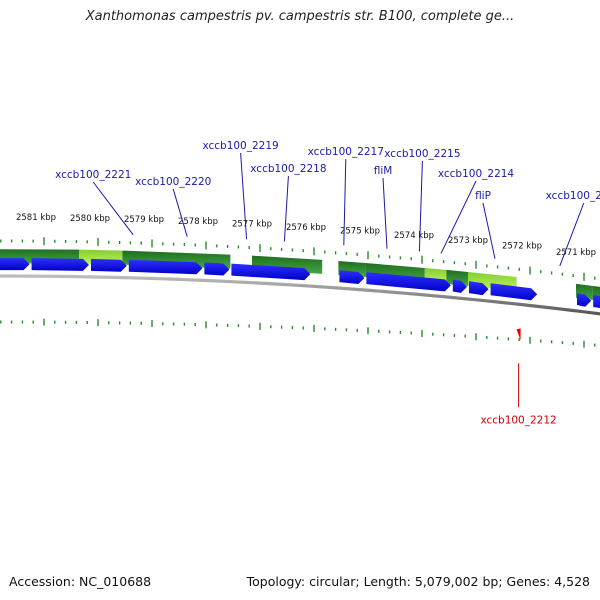  Describe the element at coordinates (240, 146) in the screenshot. I see `gene-label: xccb100_2219` at that location.